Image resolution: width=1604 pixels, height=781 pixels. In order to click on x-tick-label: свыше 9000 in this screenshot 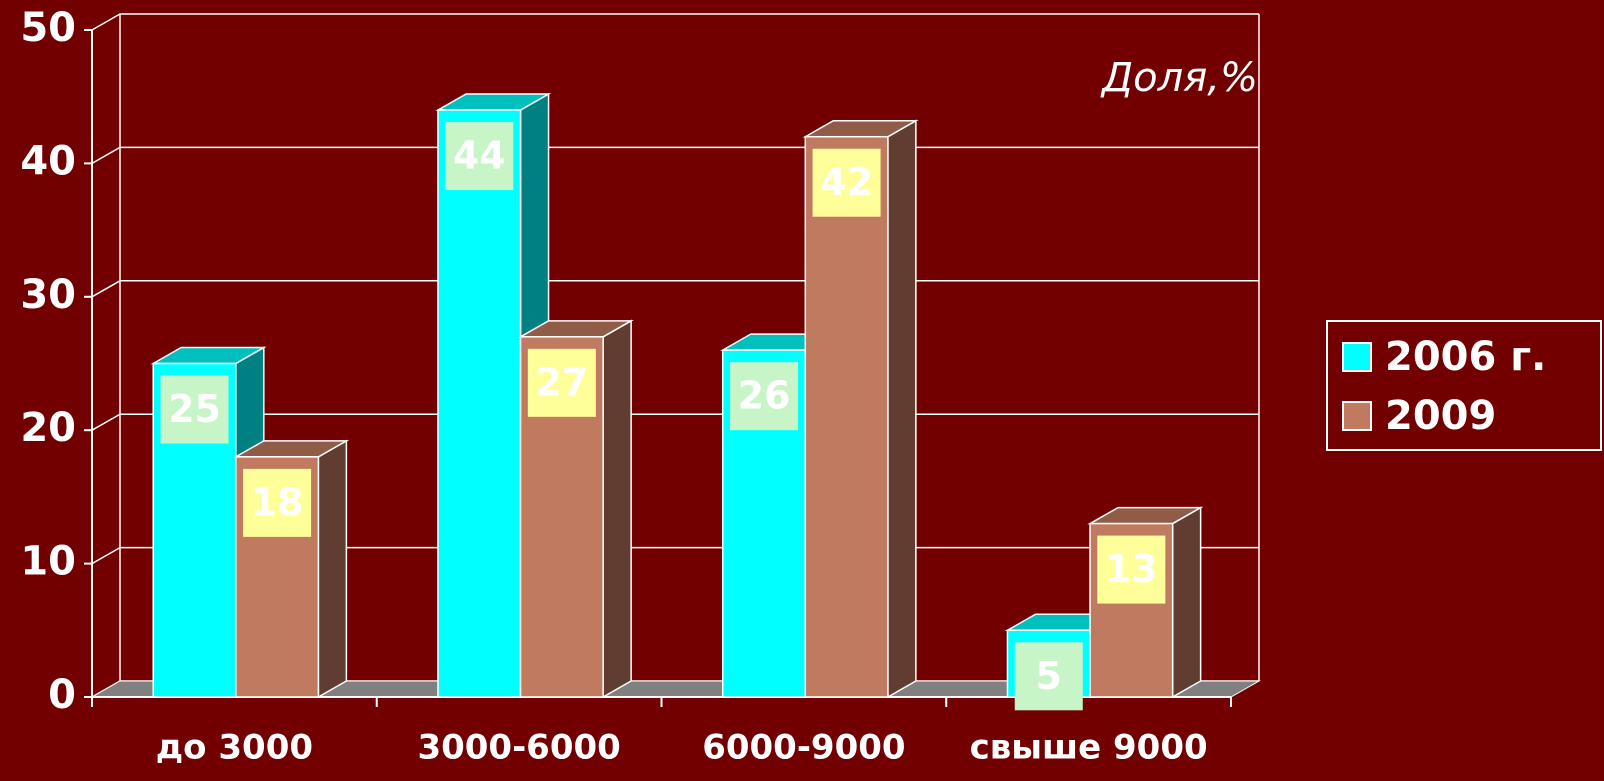, I will do `click(1089, 748)`.